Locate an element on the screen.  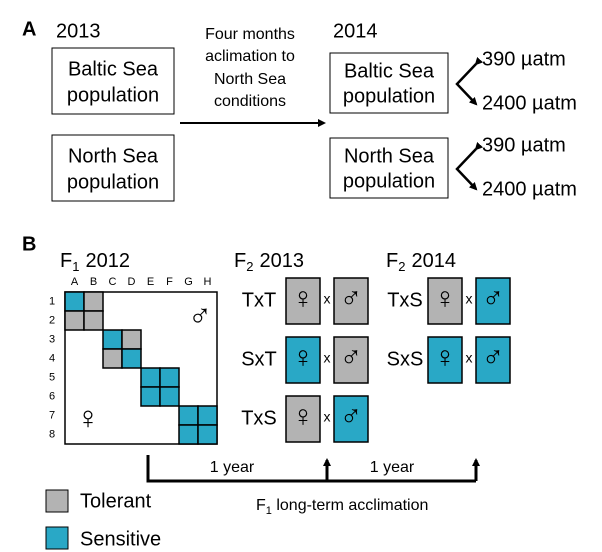
cross-label: TxT is located at coordinates (259, 300).